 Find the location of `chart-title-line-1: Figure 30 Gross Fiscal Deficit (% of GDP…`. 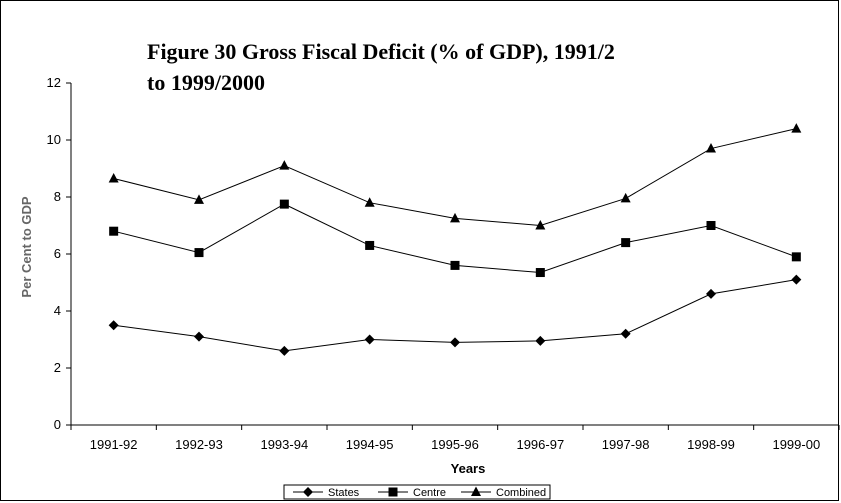

chart-title-line-1: Figure 30 Gross Fiscal Deficit (% of GDP… is located at coordinates (381, 51).